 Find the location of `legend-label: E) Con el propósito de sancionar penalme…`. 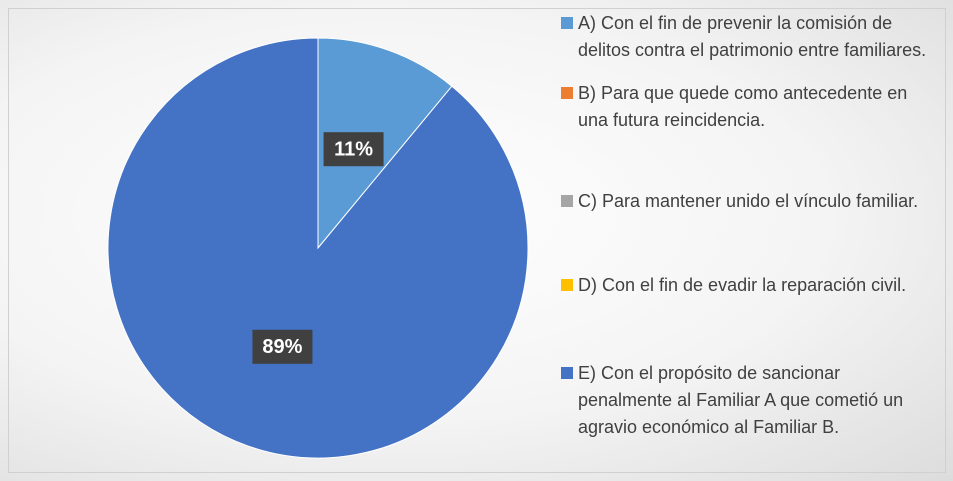

legend-label: E) Con el propósito de sancionar penalme… is located at coordinates (741, 400).